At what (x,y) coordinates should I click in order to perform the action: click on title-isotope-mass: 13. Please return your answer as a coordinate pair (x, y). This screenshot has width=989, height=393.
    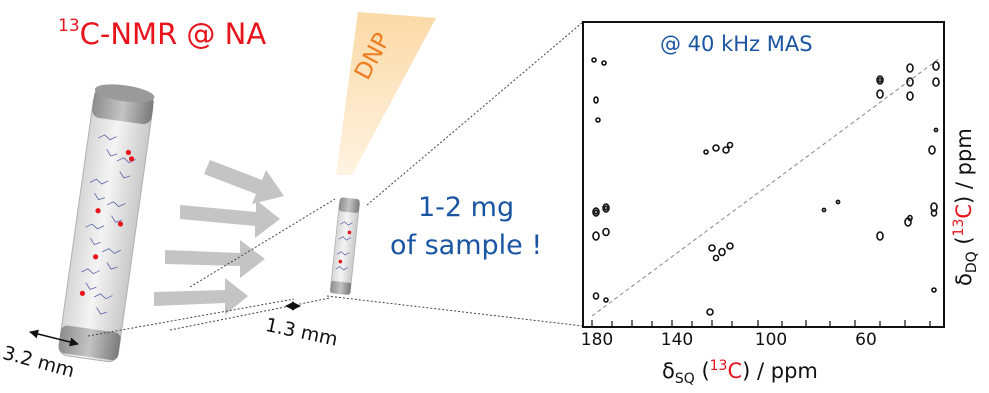
    Looking at the image, I should click on (69, 26).